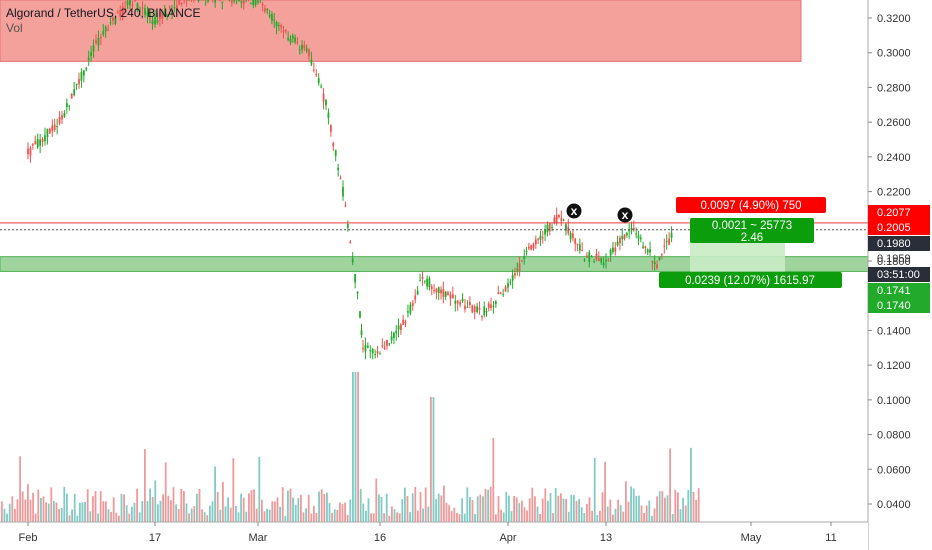  Describe the element at coordinates (103, 13) in the screenshot. I see `symbol-title: Algorand / TetherUS, 240, BINANCE` at that location.